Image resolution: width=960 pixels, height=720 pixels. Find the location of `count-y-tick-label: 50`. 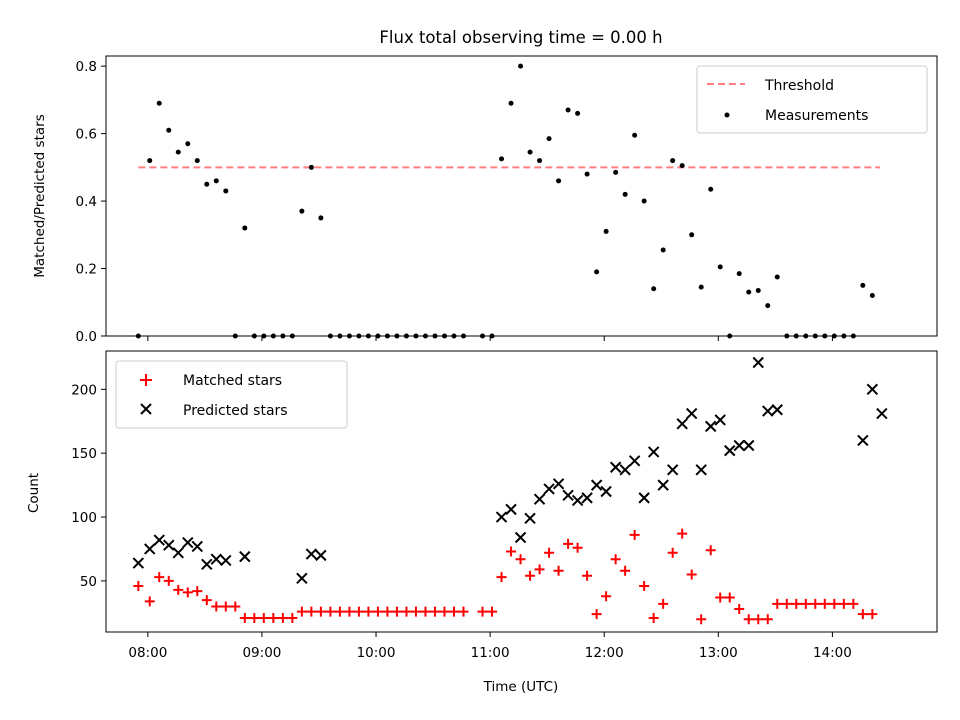

count-y-tick-label: 50 is located at coordinates (88, 582).